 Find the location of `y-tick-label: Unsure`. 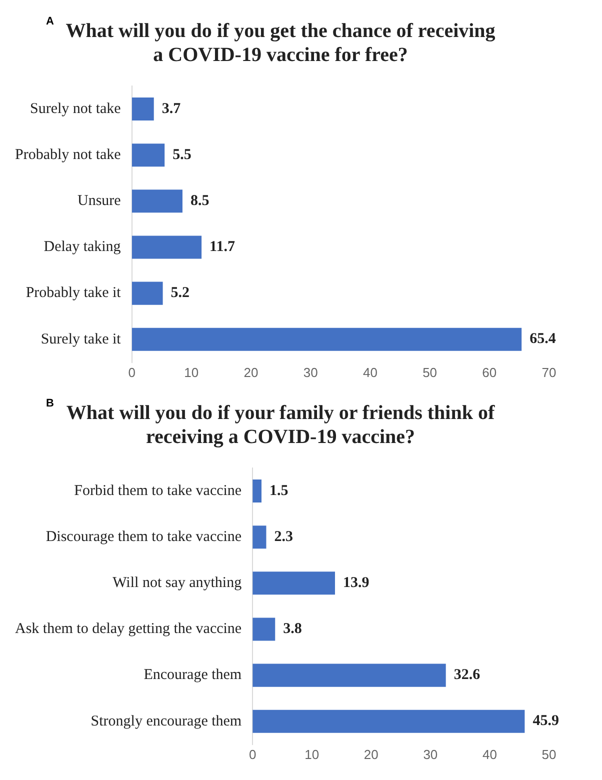

y-tick-label: Unsure is located at coordinates (99, 201).